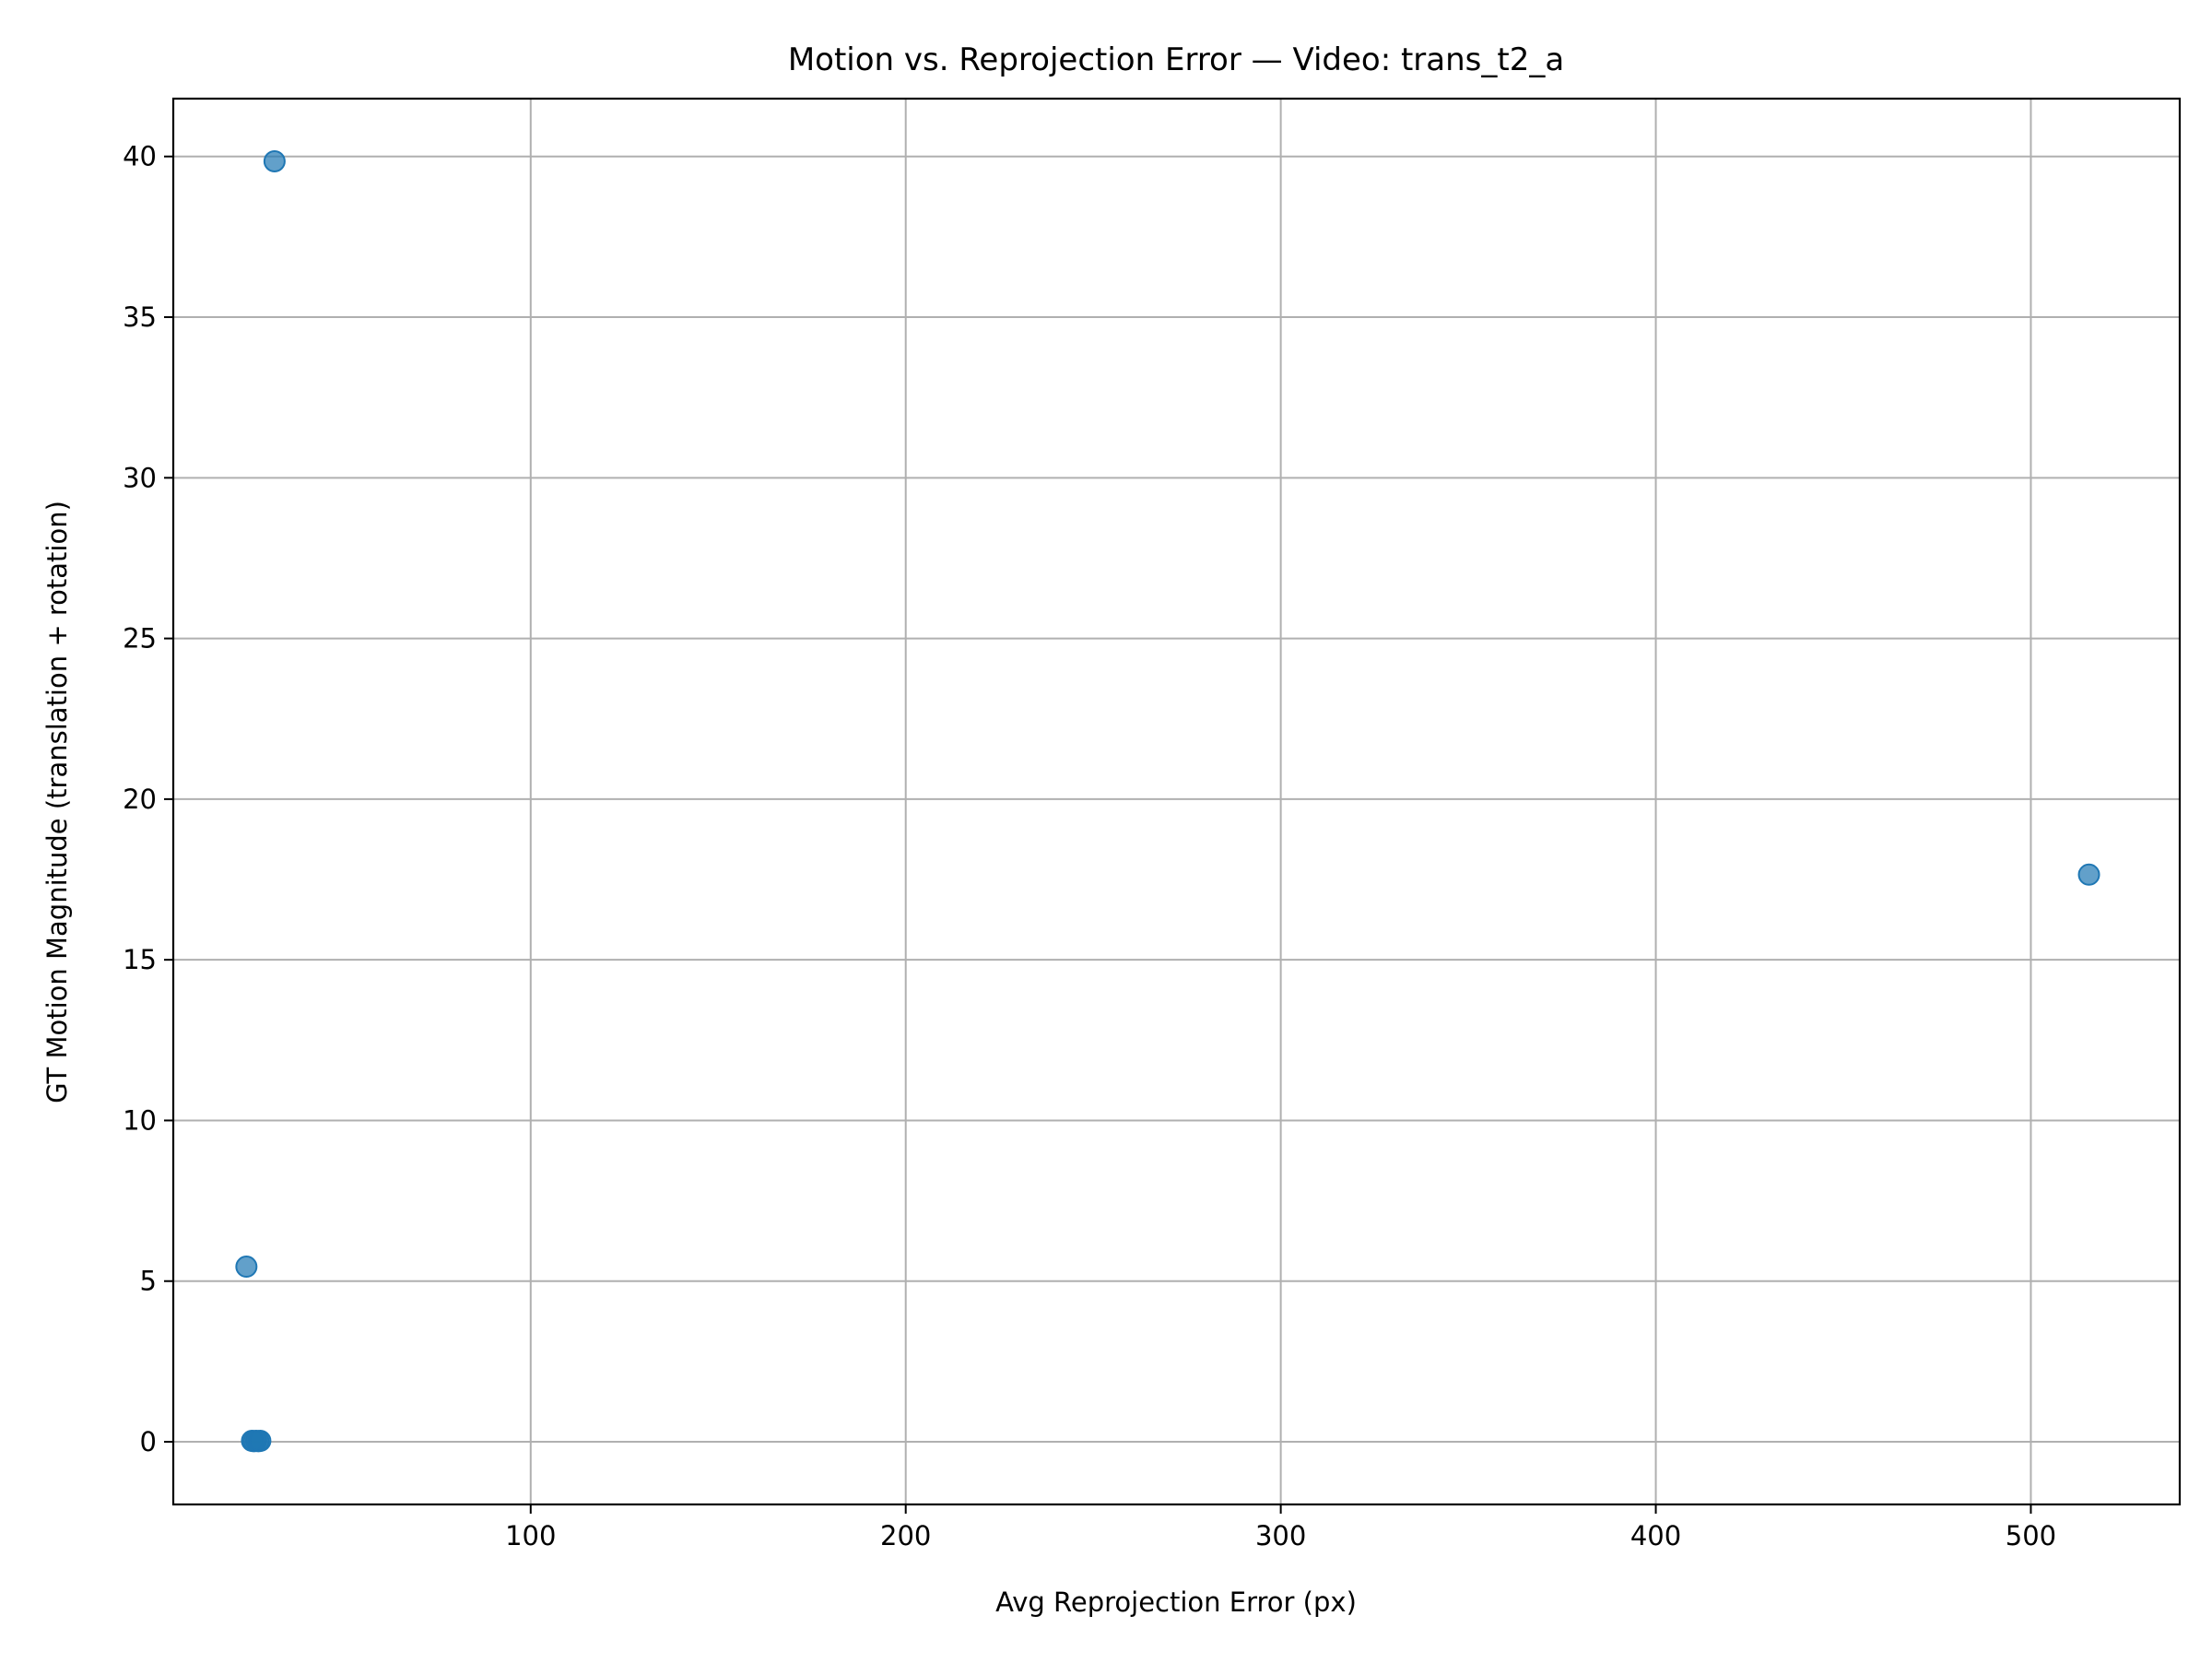 The width and height of the screenshot is (2212, 1663). Describe the element at coordinates (140, 156) in the screenshot. I see `y-tick-label: 40` at that location.